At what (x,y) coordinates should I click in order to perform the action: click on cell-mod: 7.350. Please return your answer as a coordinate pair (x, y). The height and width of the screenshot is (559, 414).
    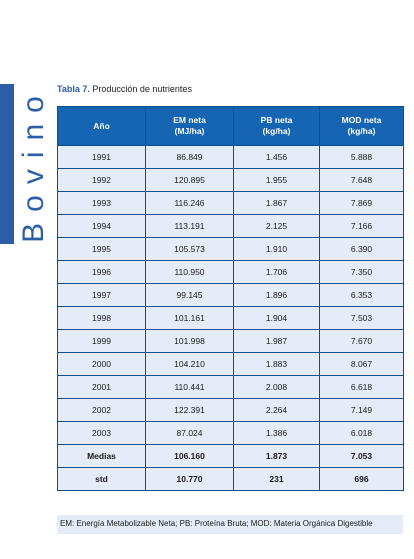
    Looking at the image, I should click on (361, 272).